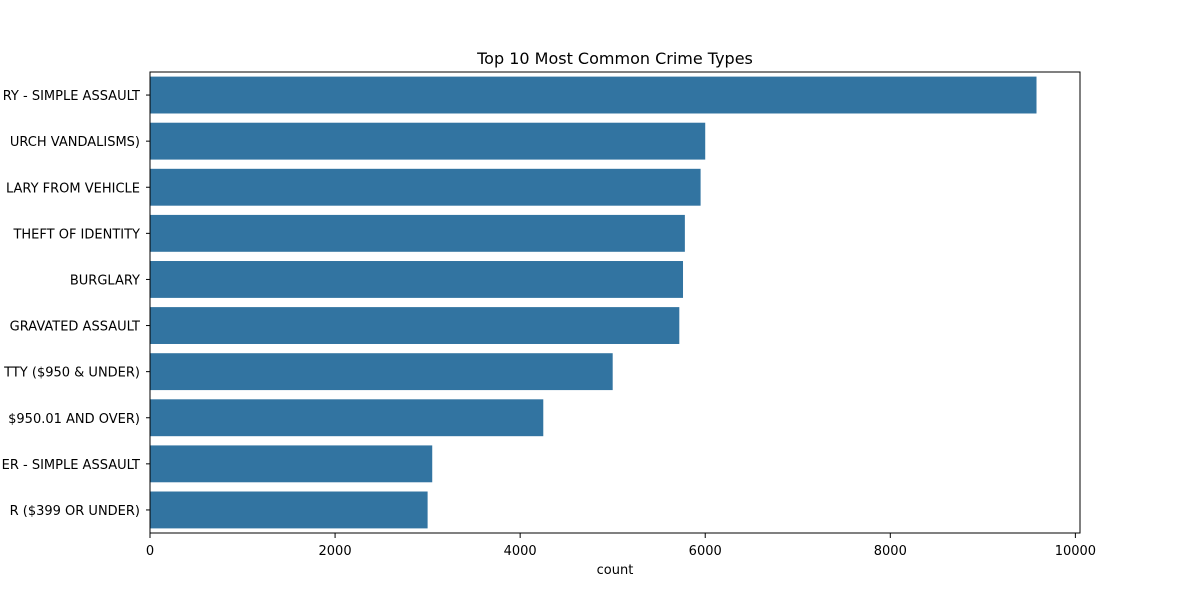 Image resolution: width=1200 pixels, height=604 pixels. I want to click on chart-title: Top 10 Most Common Crime Types, so click(614, 58).